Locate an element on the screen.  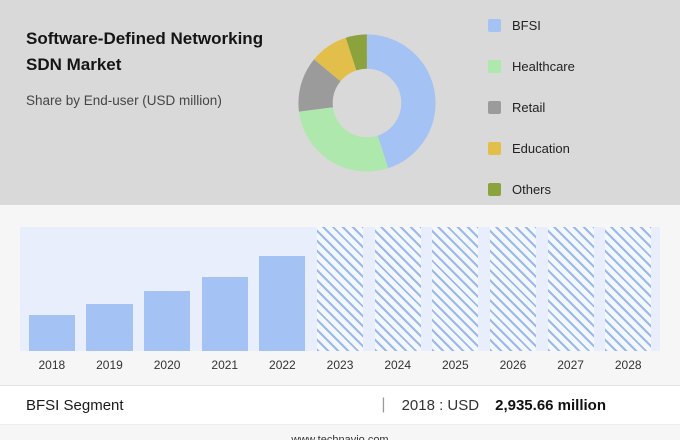
legend-item-education: Education is located at coordinates (531, 148).